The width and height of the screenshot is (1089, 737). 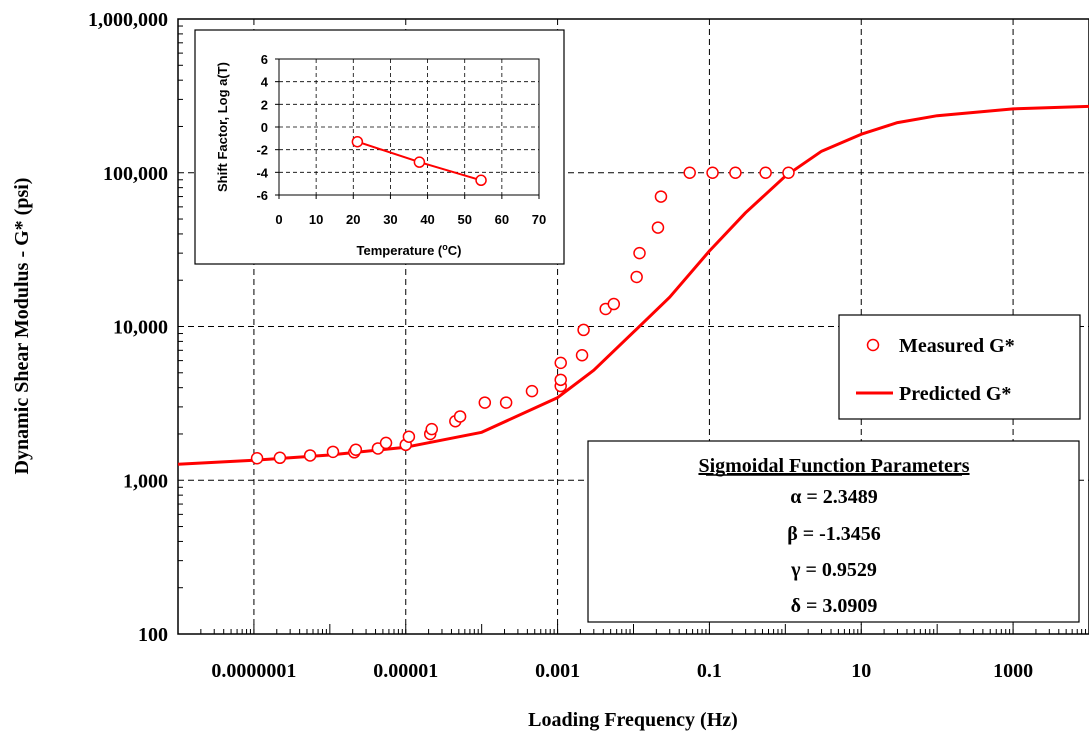 What do you see at coordinates (633, 720) in the screenshot?
I see `x-axis-label: Loading Frequency (Hz)` at bounding box center [633, 720].